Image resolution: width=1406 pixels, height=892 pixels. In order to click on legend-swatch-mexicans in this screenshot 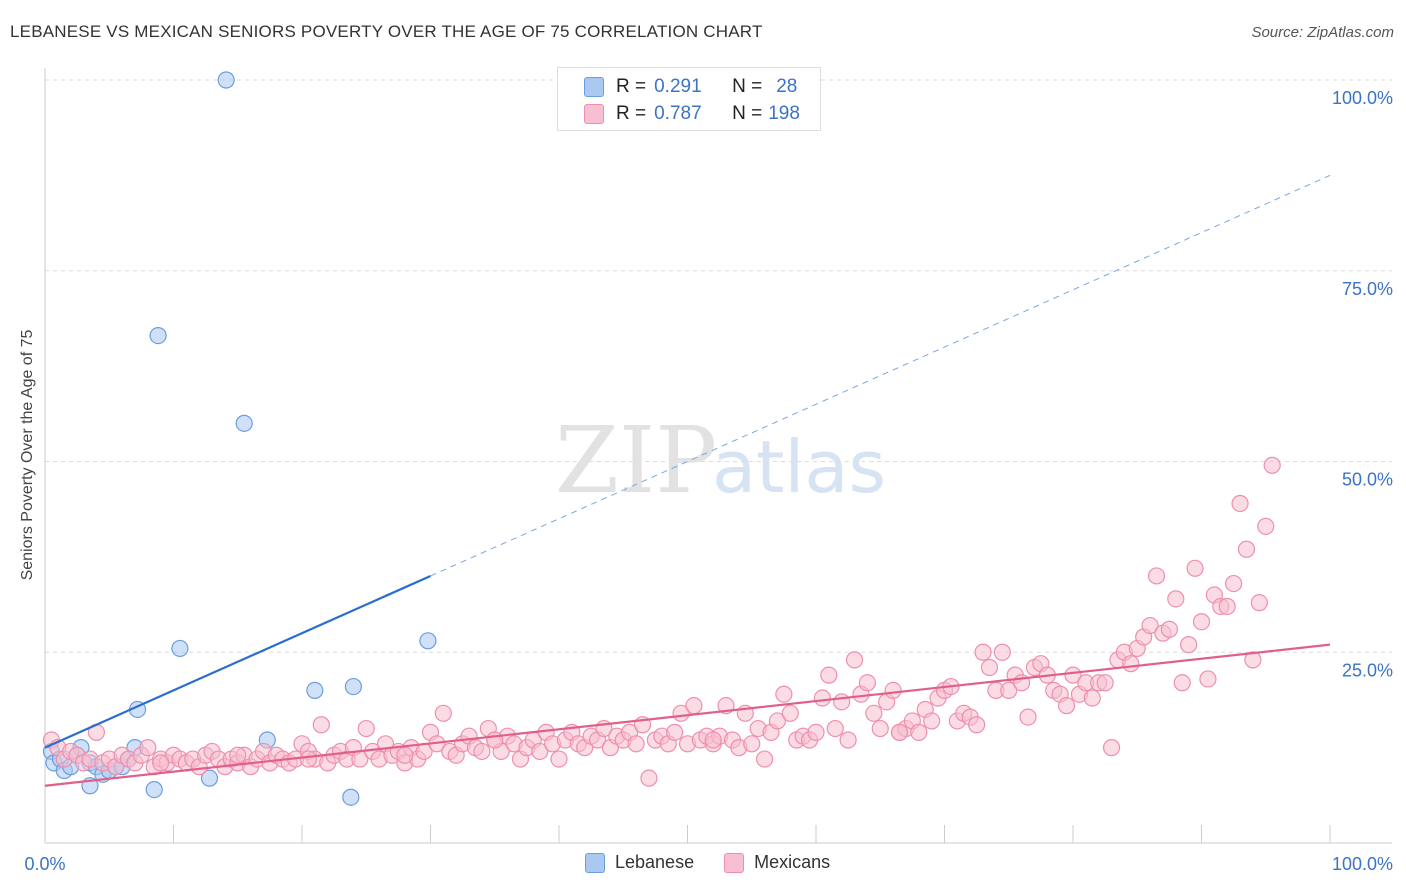, I will do `click(594, 114)`.